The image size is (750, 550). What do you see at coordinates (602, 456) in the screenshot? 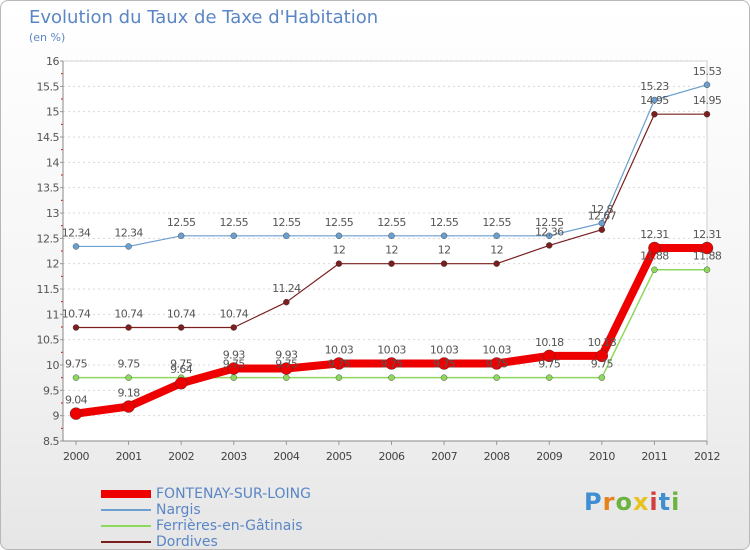
I see `x-tick-label: 2010` at bounding box center [602, 456].